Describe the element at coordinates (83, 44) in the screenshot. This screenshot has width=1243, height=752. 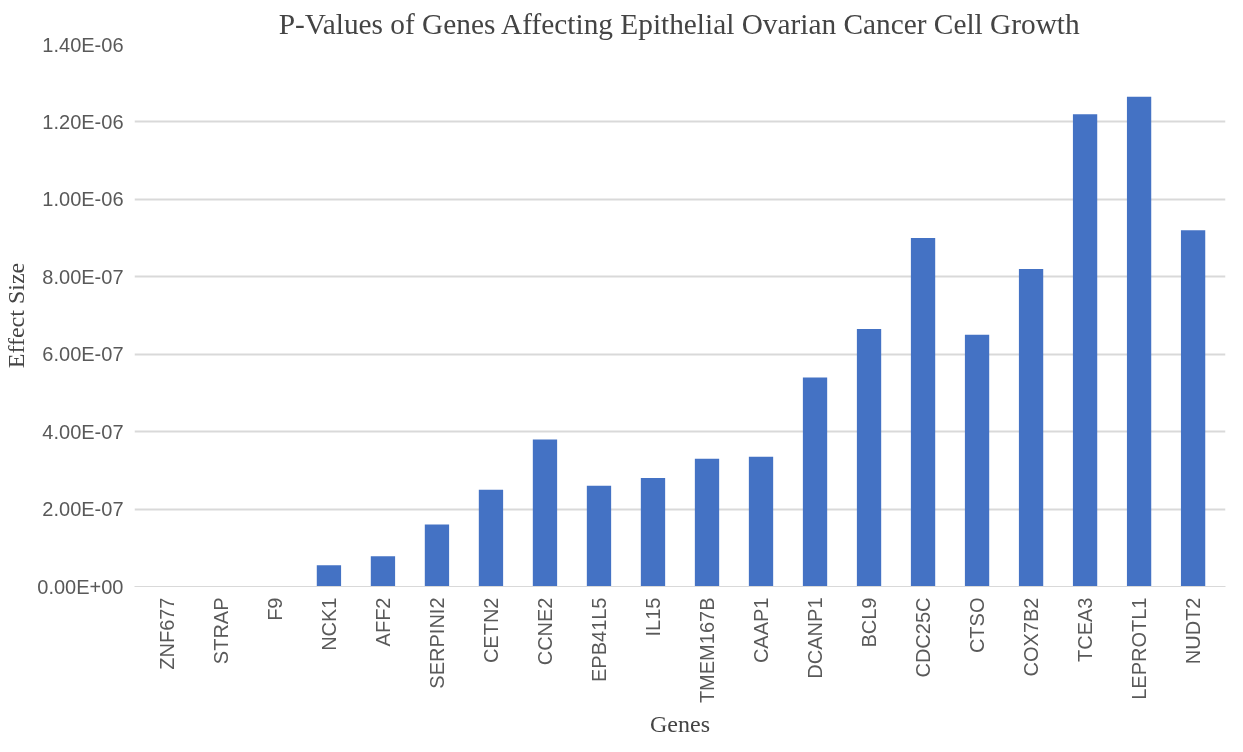
I see `y-tick-label: 1.40E-06` at that location.